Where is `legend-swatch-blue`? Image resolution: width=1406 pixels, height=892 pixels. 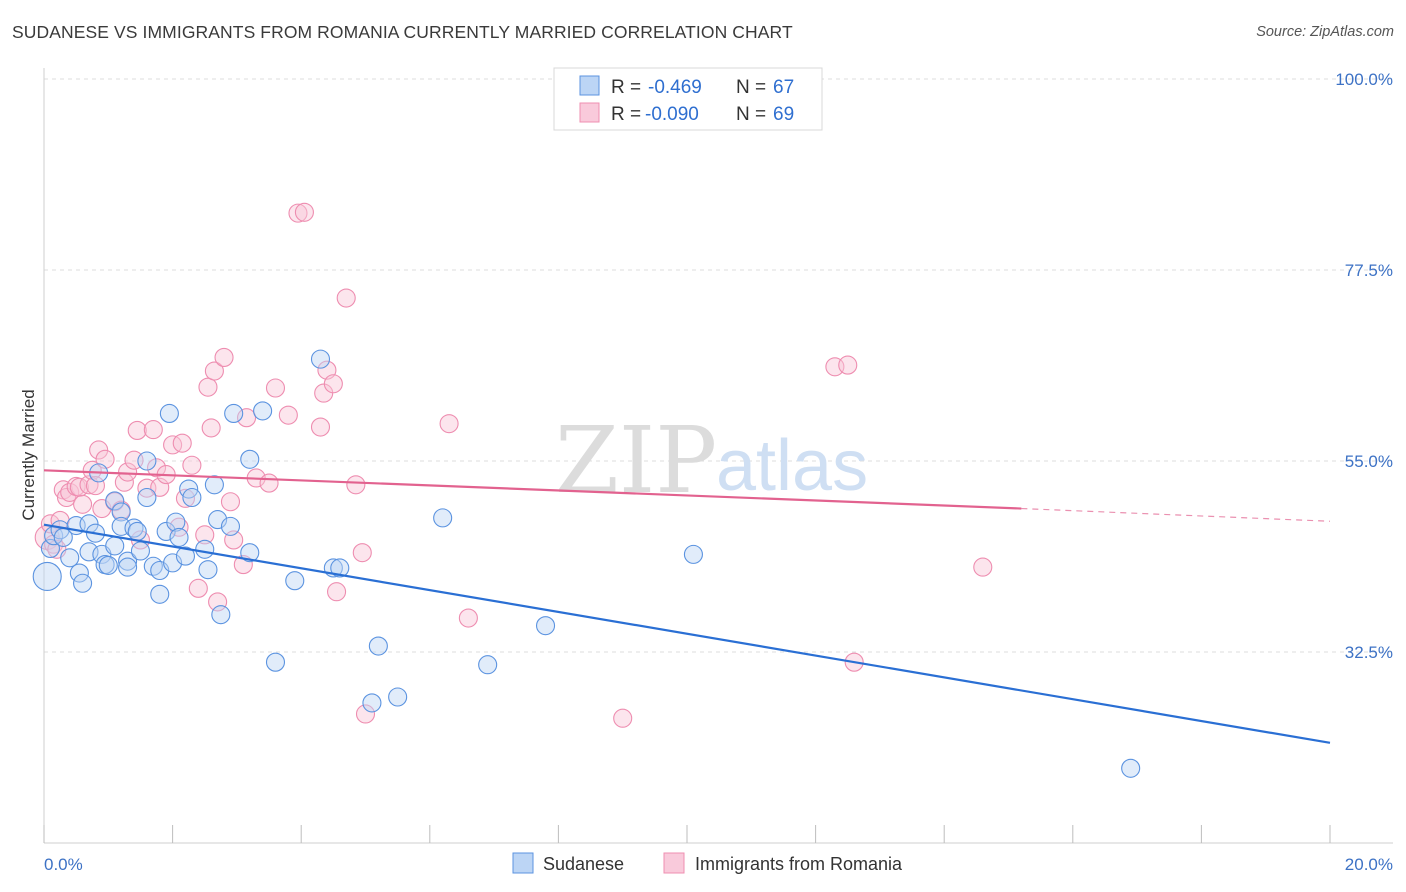 legend-swatch-blue is located at coordinates (589, 85).